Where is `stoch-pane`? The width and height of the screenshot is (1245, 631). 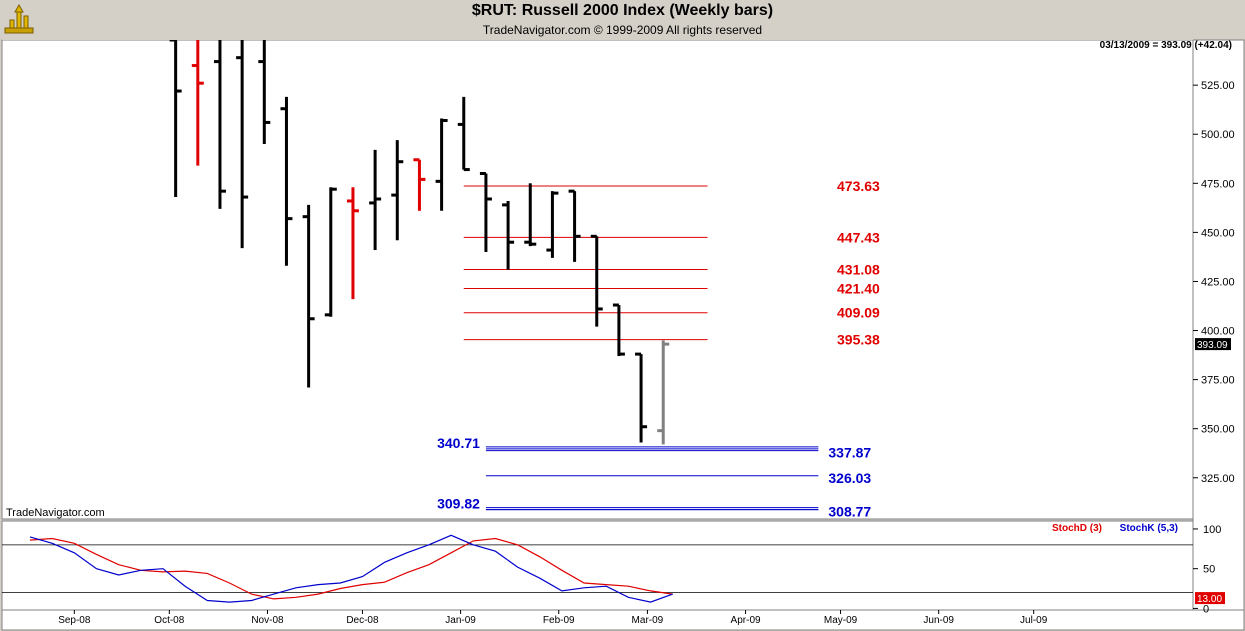 stoch-pane is located at coordinates (597, 565).